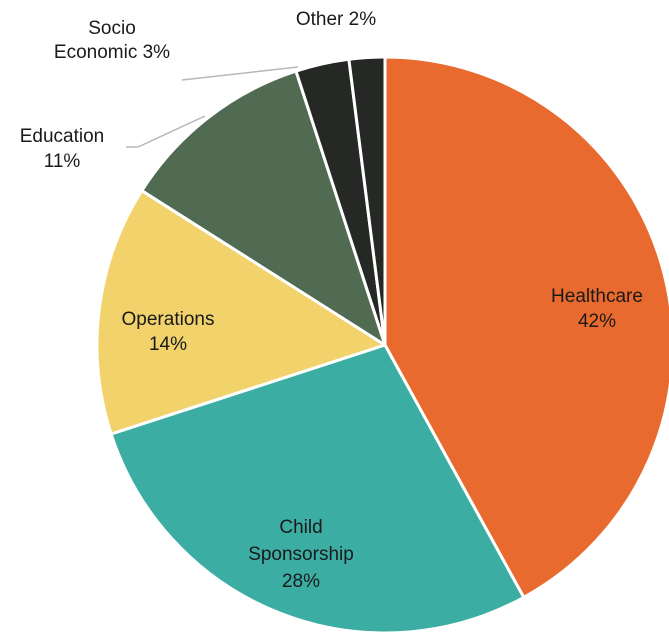 Image resolution: width=669 pixels, height=632 pixels. Describe the element at coordinates (62, 161) in the screenshot. I see `data-label-line: 11%` at that location.